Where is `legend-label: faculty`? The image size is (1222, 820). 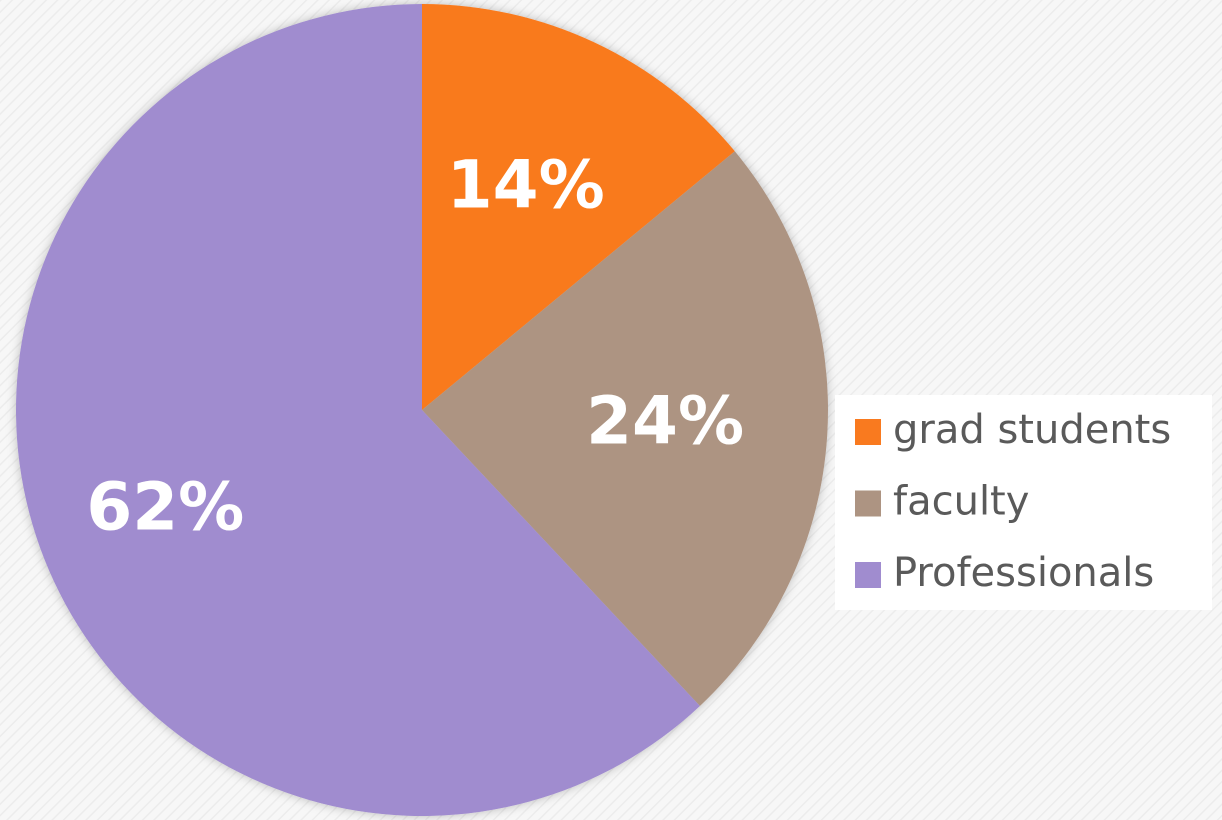
legend-label: faculty is located at coordinates (961, 502).